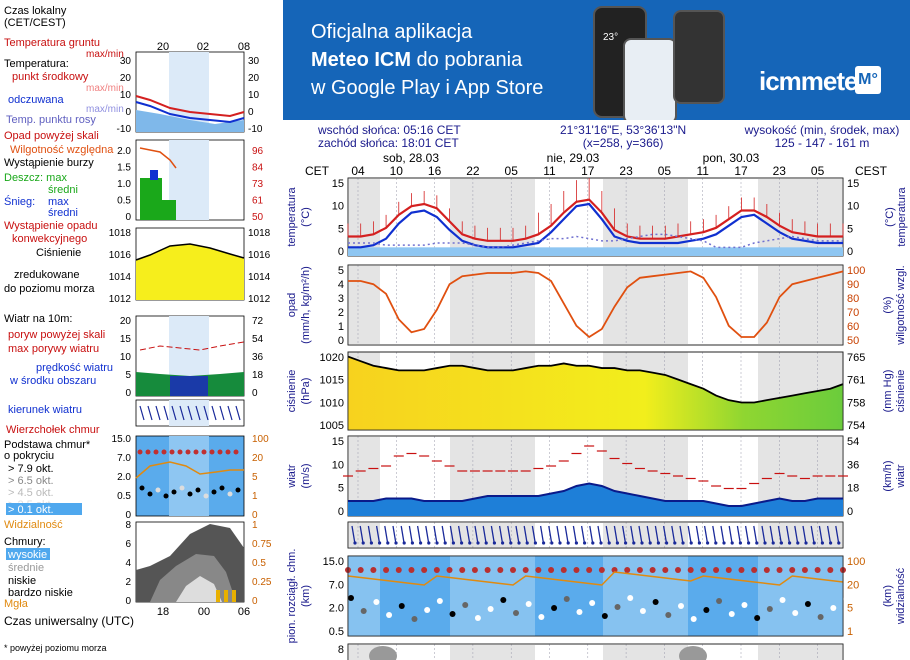 Image resolution: width=910 pixels, height=660 pixels. I want to click on legend-gust-max: max porywy wiatru, so click(53, 349).